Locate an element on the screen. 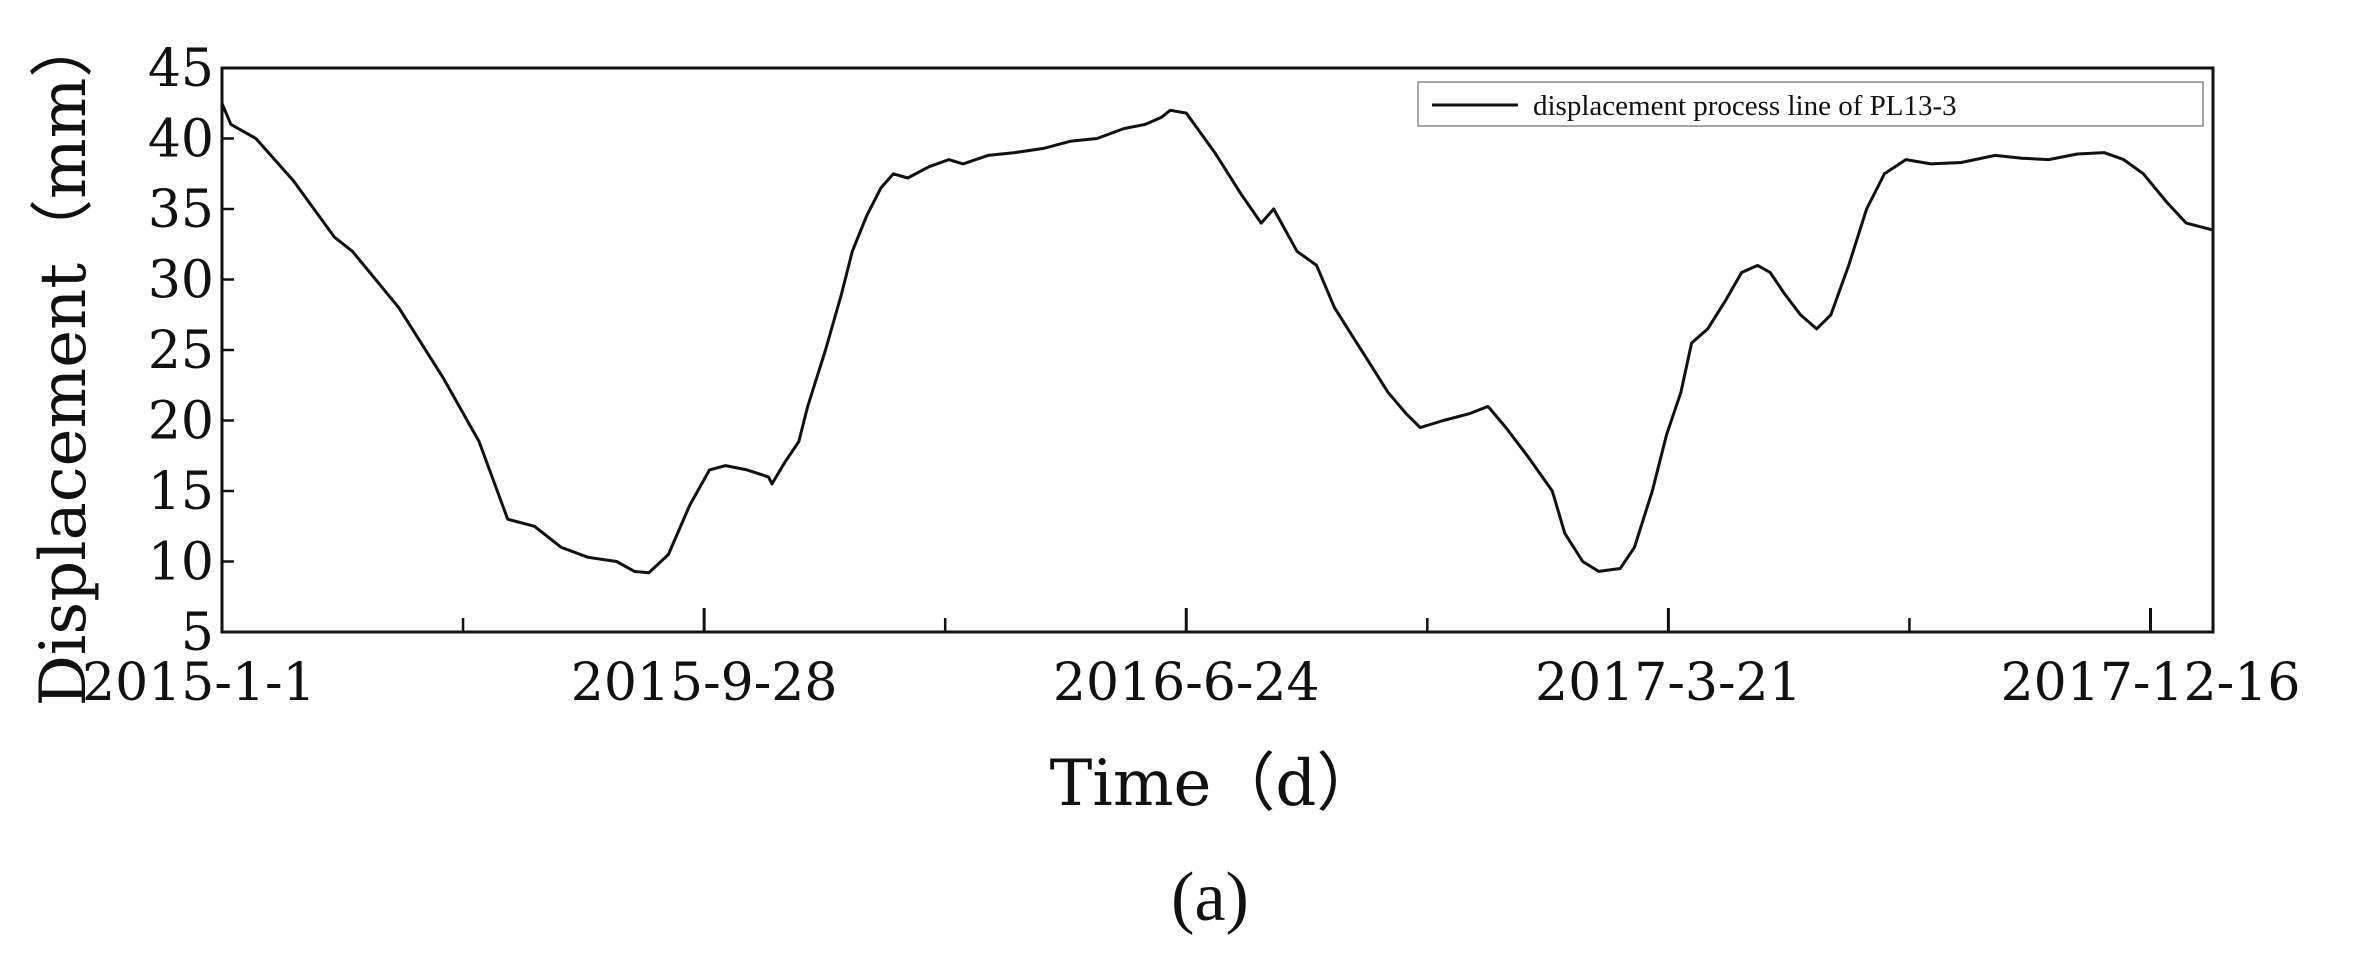  legend: displacement process line of PL13-3 is located at coordinates (1810, 104).